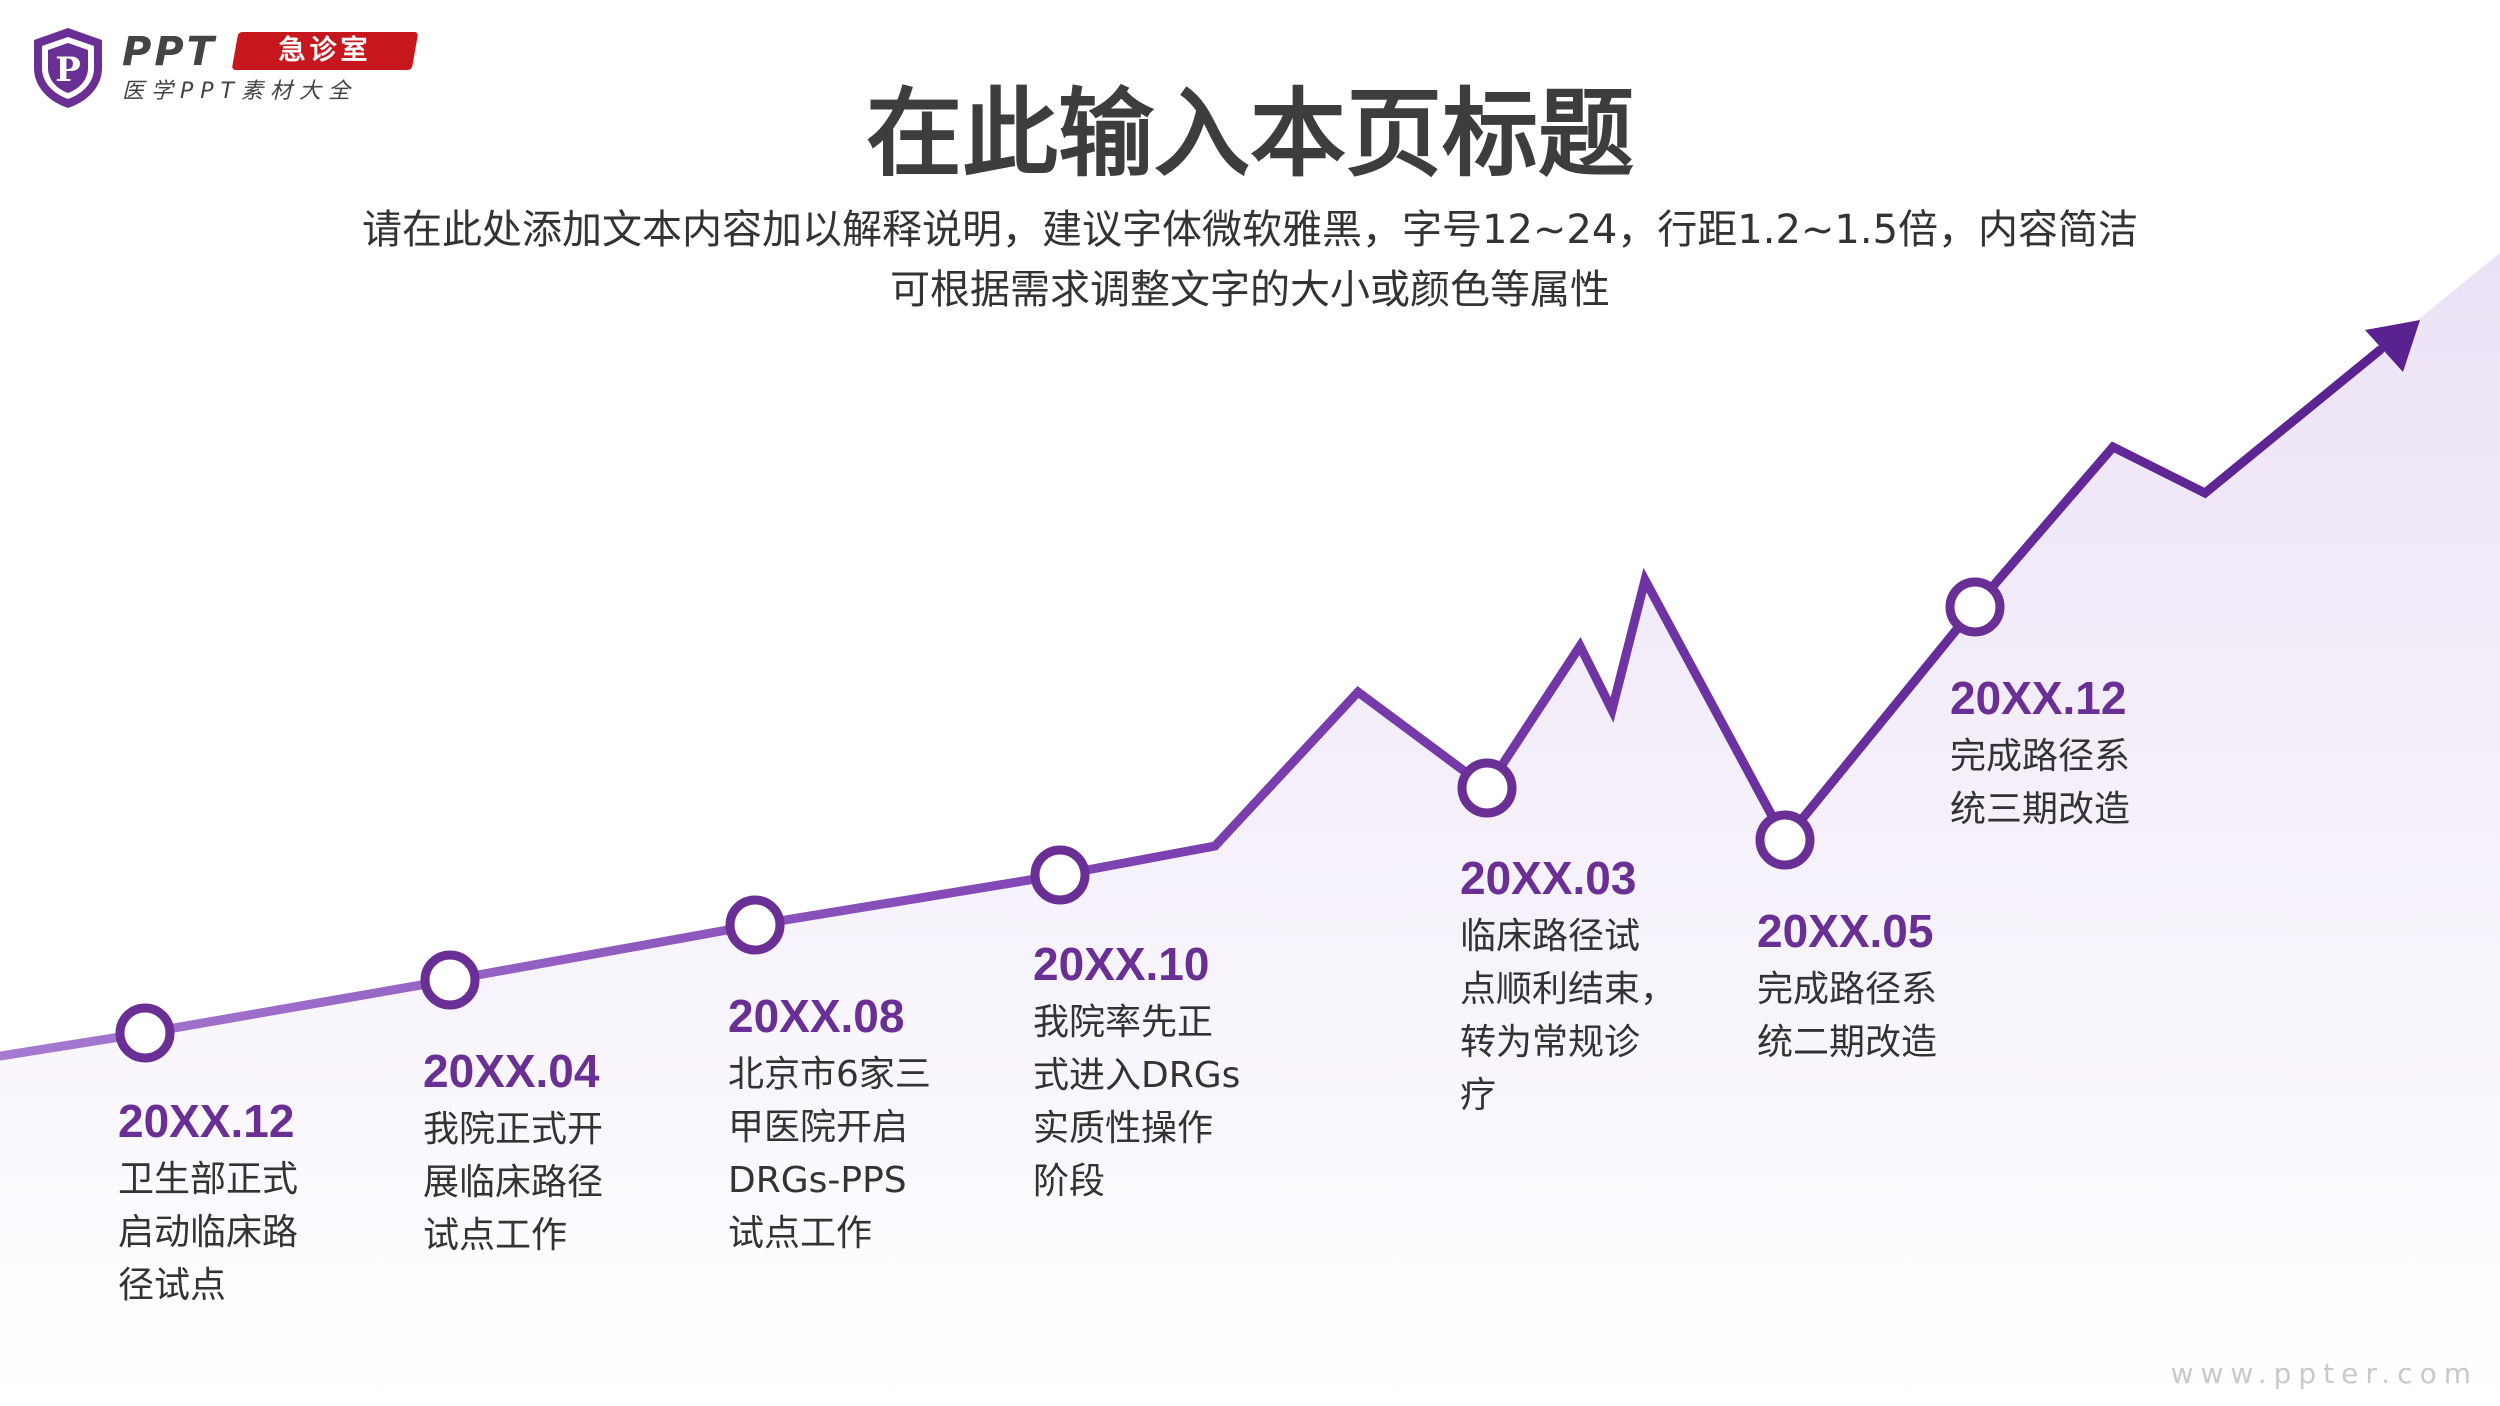  Describe the element at coordinates (2324, 1373) in the screenshot. I see `watermark: www.ppter.com` at that location.